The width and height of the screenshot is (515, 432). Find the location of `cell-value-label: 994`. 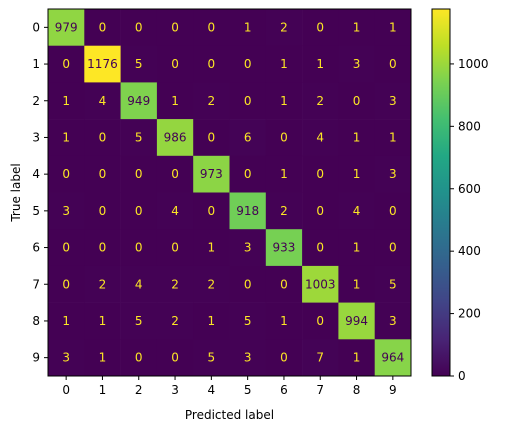

cell-value-label: 994 is located at coordinates (356, 321).